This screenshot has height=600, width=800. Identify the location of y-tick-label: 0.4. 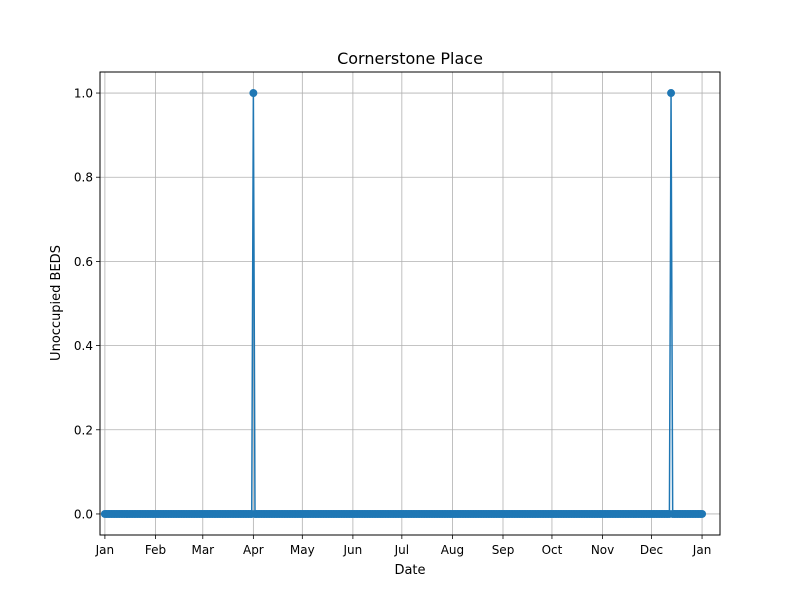
(83, 346).